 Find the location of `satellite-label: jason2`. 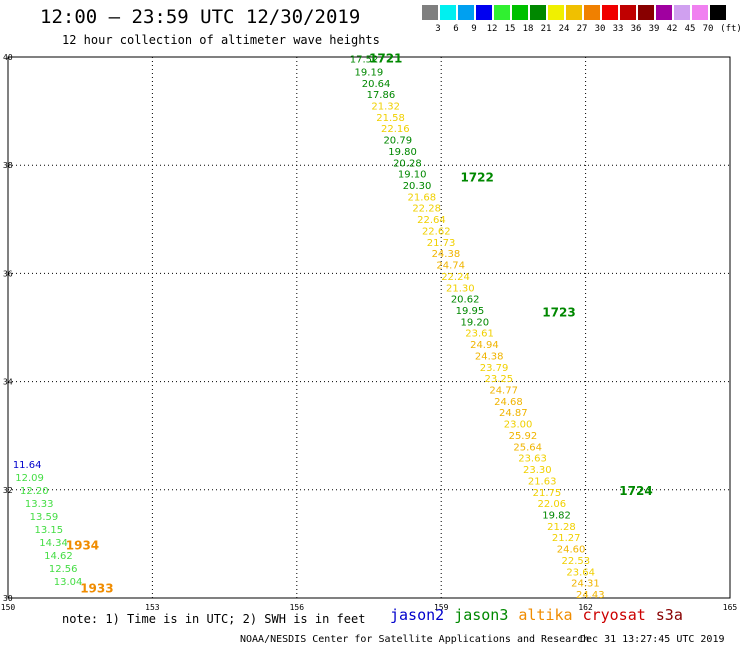

satellite-label: jason2 is located at coordinates (417, 615).